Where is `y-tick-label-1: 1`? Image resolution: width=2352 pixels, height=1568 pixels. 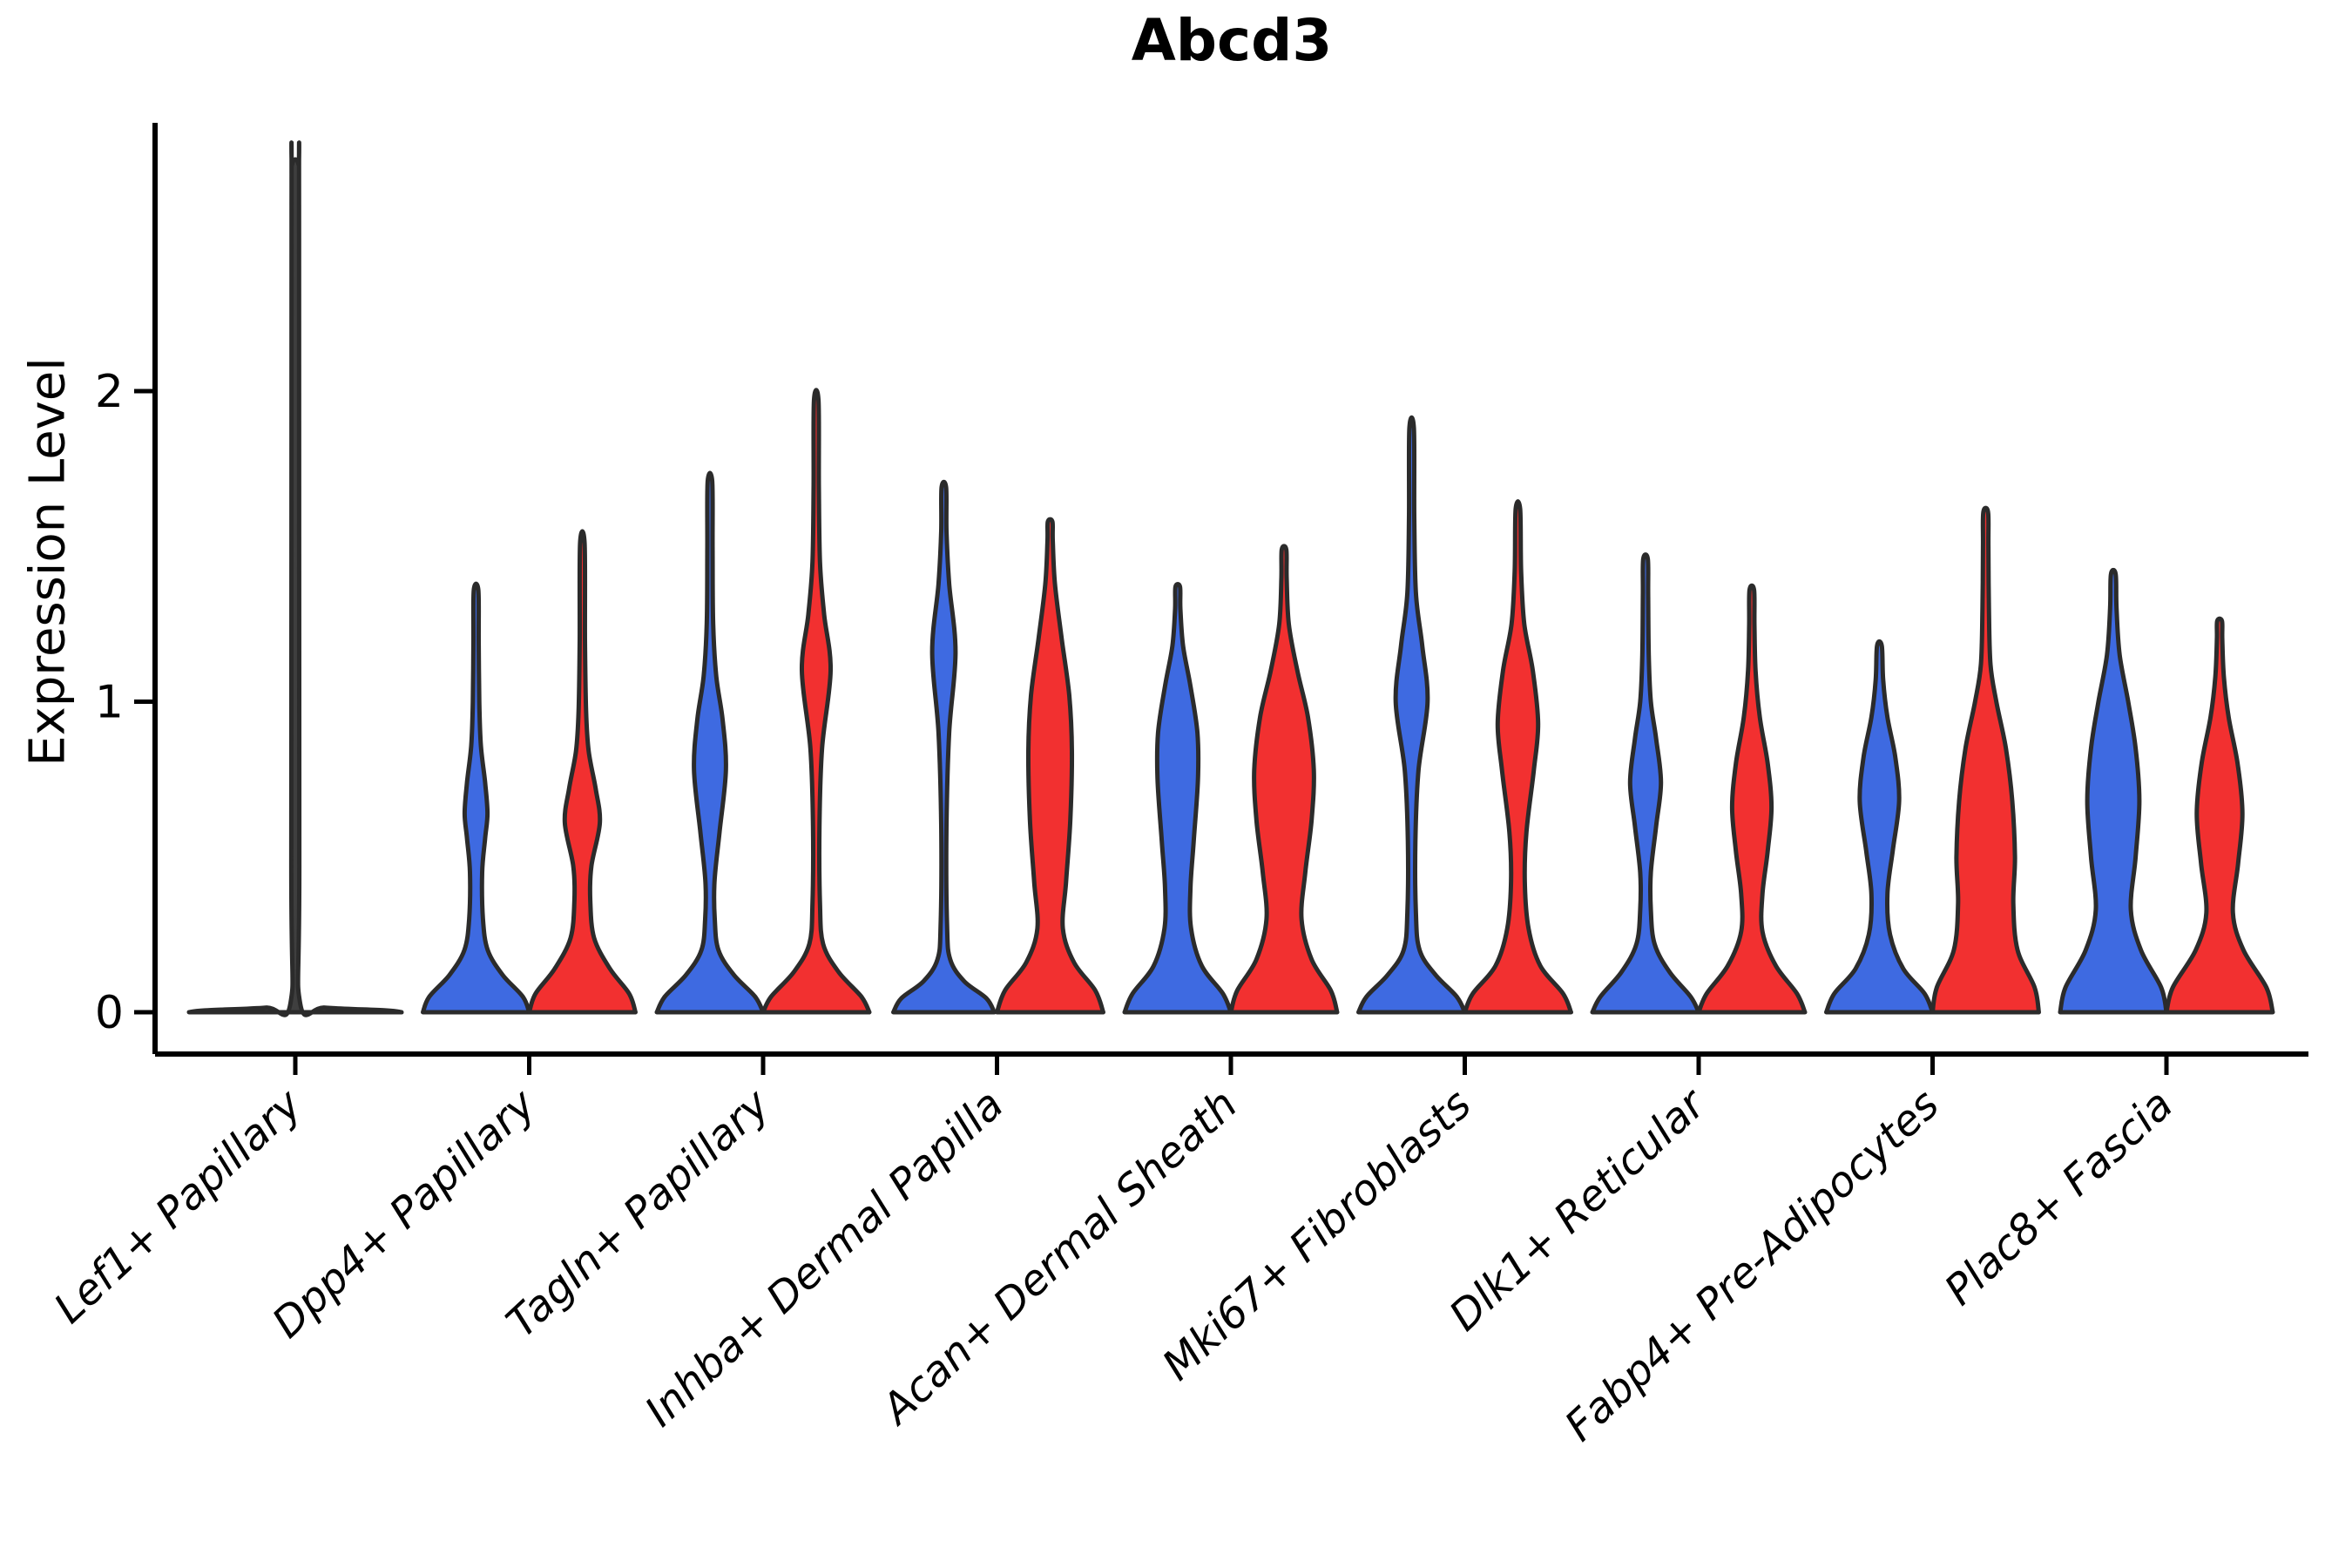
y-tick-label-1: 1 is located at coordinates (109, 703).